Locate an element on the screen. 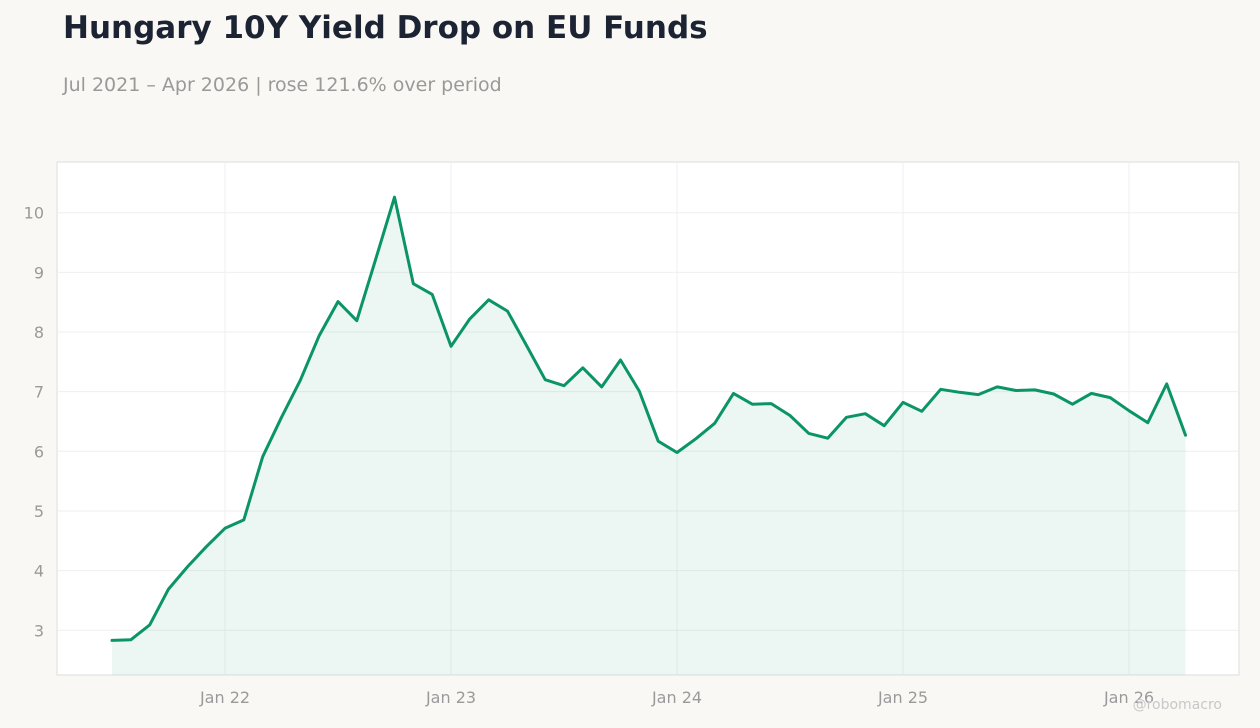  x-tick-label: Jan 24 is located at coordinates (676, 697).